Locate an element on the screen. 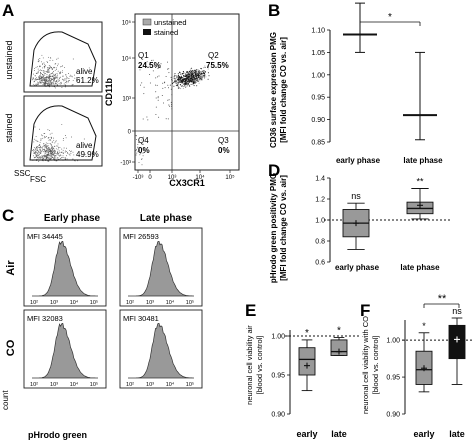 This screenshot has height=440, width=474. quadrant-y-tick-label: -10³ is located at coordinates (125, 164).